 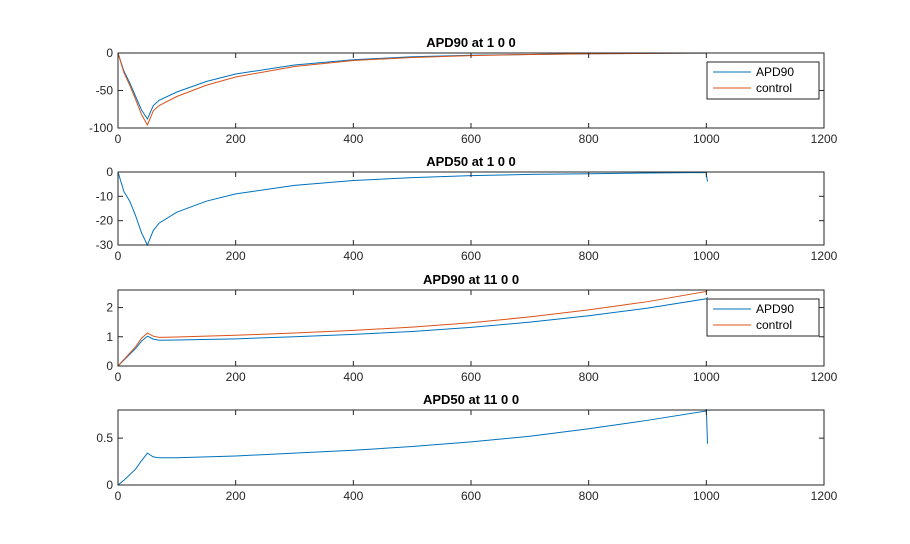 What do you see at coordinates (104, 438) in the screenshot?
I see `y-tick-label: 0.5` at bounding box center [104, 438].